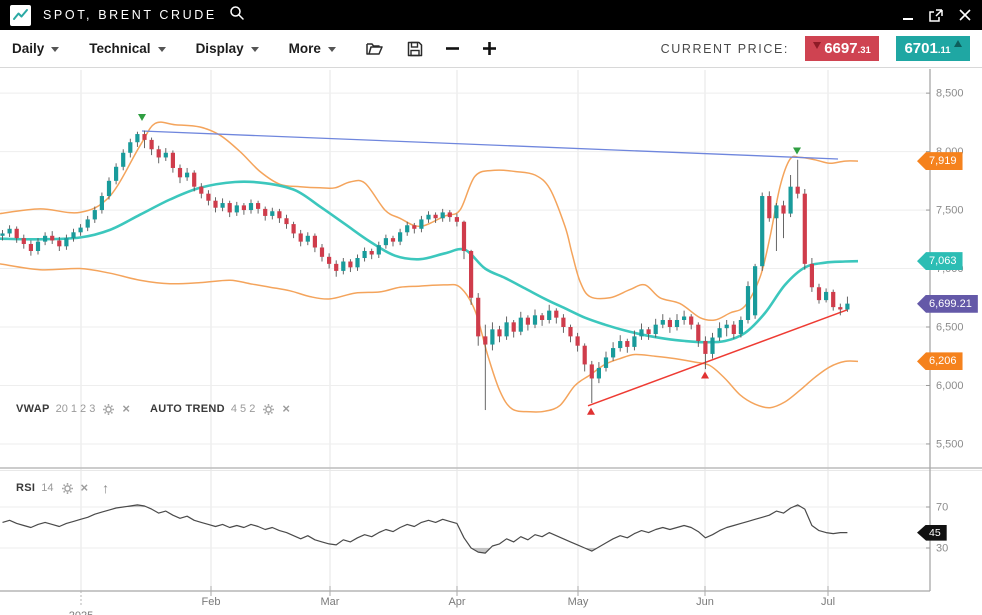  What do you see at coordinates (940, 361) in the screenshot?
I see `price-axis-badge: 6,206` at bounding box center [940, 361].